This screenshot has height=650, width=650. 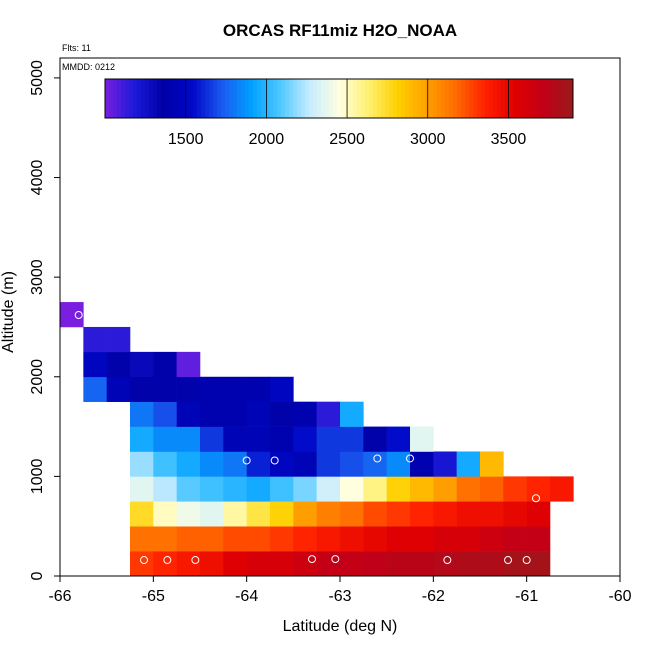 I want to click on colorbar-tick-label: 3500, so click(x=509, y=139).